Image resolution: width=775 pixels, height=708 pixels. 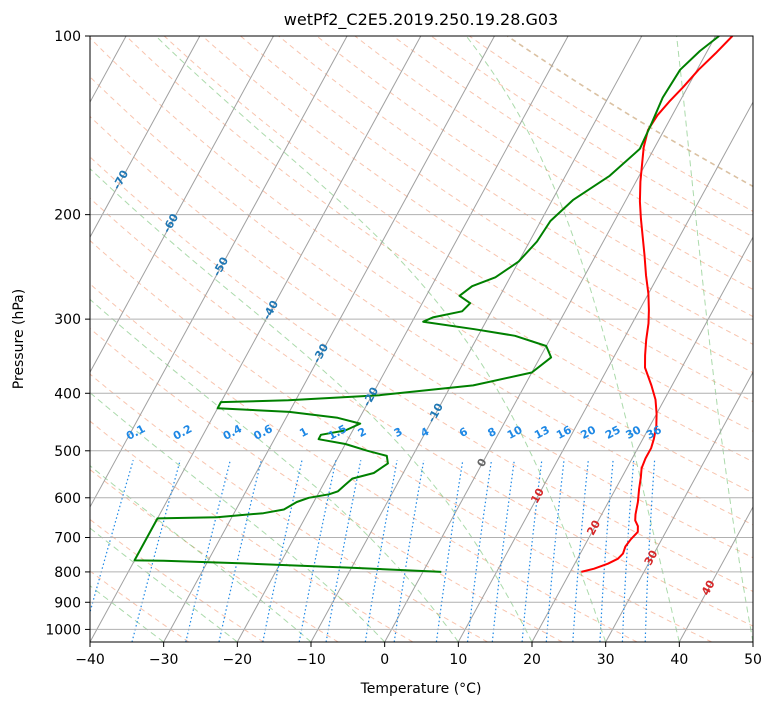 What do you see at coordinates (63, 630) in the screenshot?
I see `y-tick-label: 1000` at bounding box center [63, 630].